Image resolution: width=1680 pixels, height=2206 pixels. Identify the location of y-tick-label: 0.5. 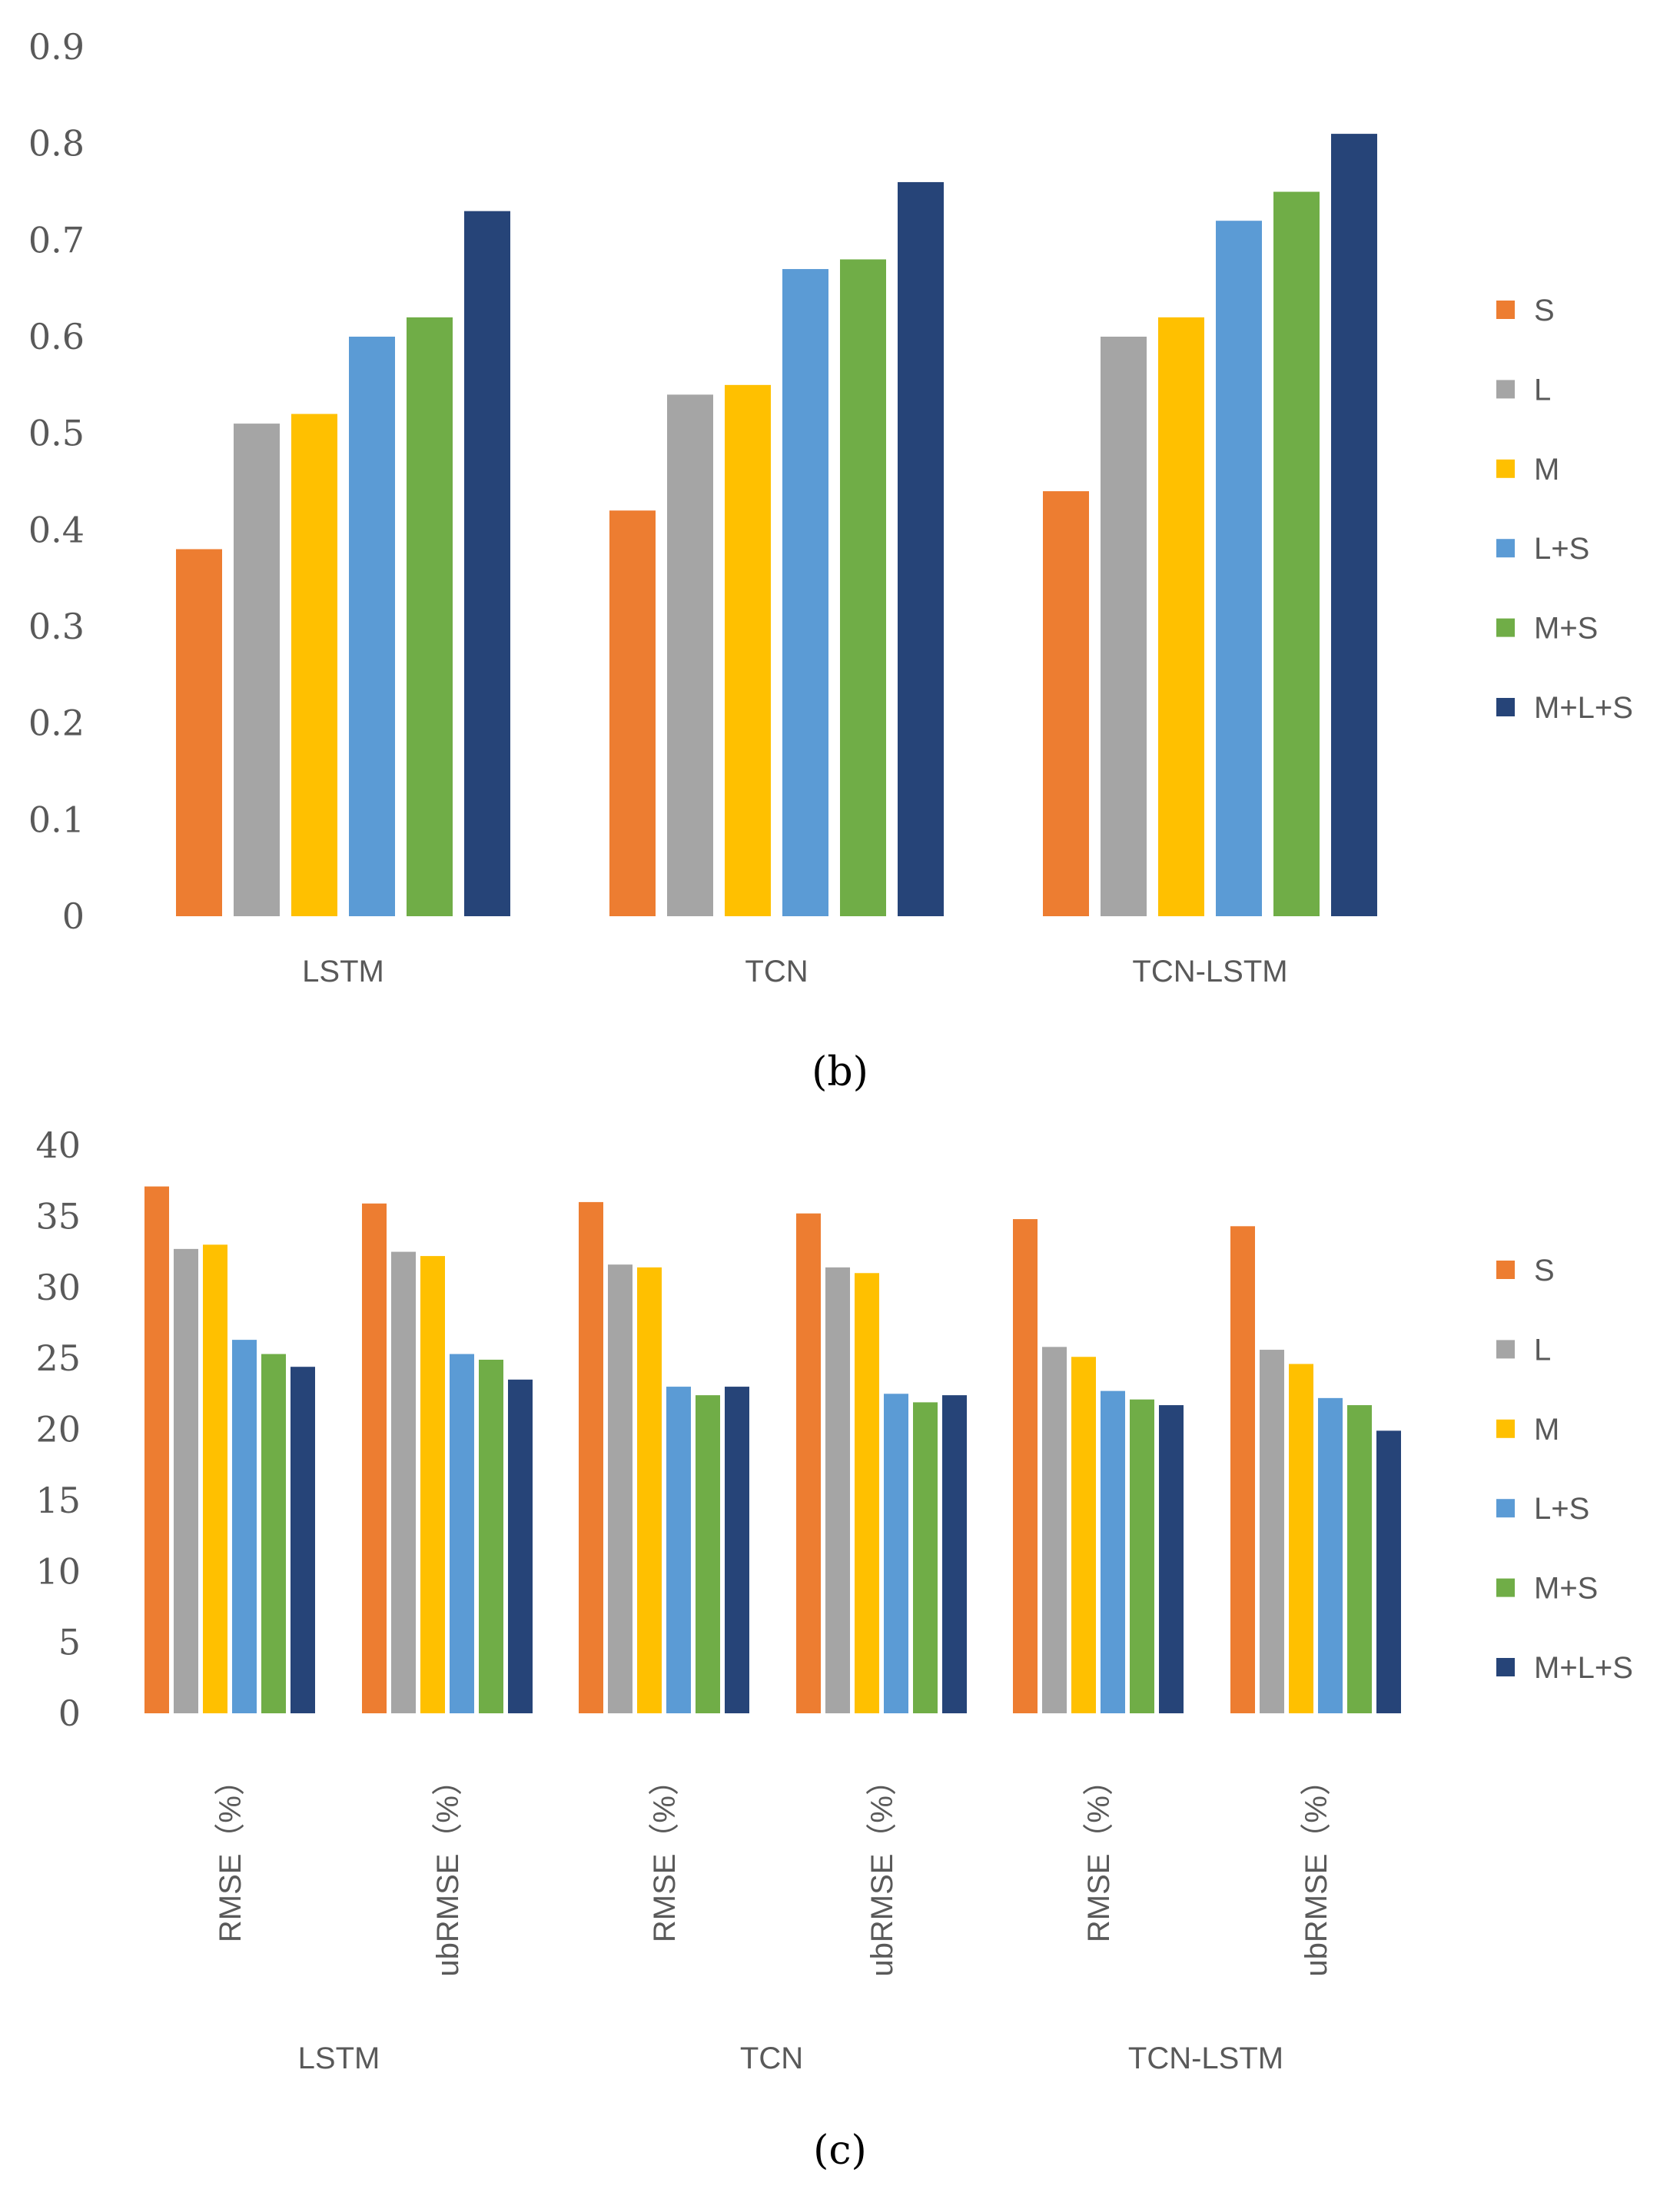
(57, 433).